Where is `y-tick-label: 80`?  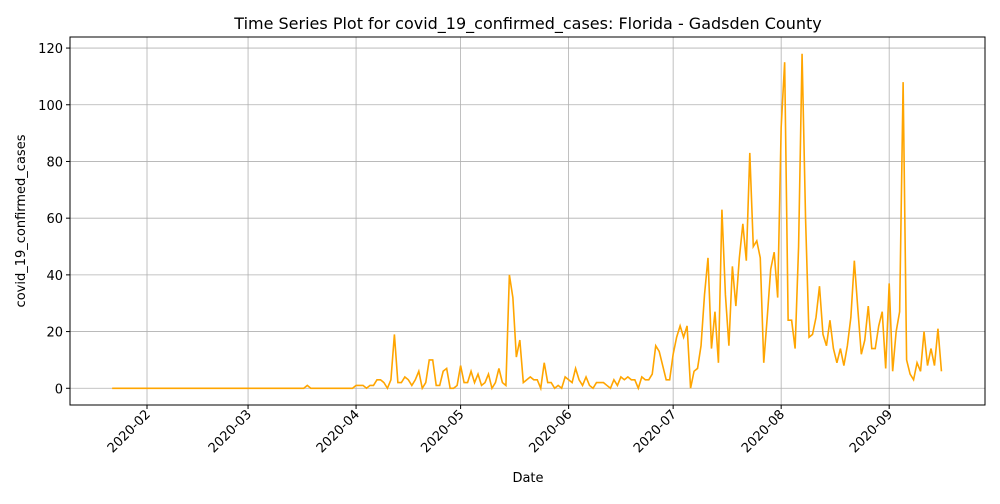
y-tick-label: 80 is located at coordinates (54, 162).